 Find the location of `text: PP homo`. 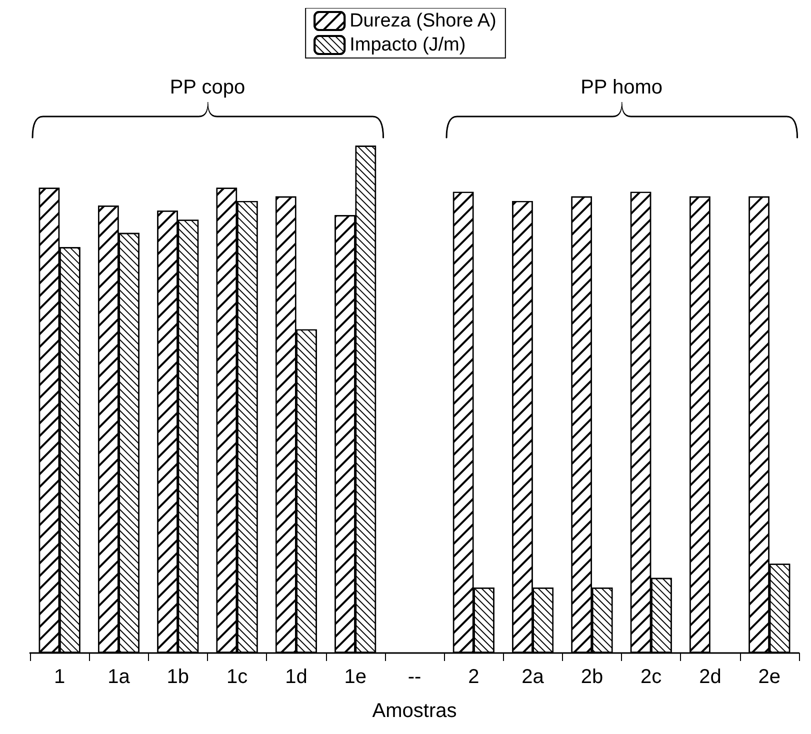

text: PP homo is located at coordinates (621, 87).